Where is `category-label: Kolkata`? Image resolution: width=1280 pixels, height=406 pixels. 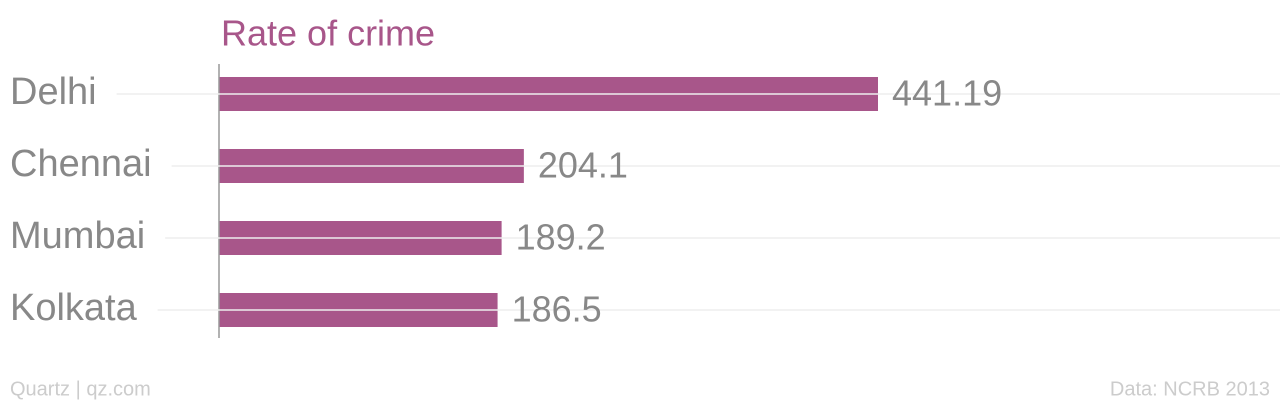
category-label: Kolkata is located at coordinates (74, 308).